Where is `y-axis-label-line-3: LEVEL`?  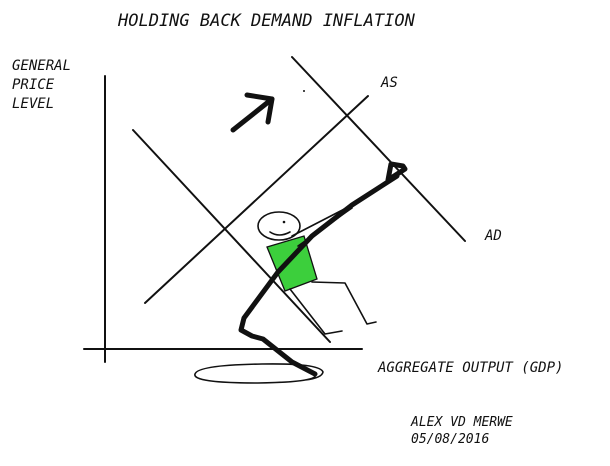 y-axis-label-line-3: LEVEL is located at coordinates (33, 104).